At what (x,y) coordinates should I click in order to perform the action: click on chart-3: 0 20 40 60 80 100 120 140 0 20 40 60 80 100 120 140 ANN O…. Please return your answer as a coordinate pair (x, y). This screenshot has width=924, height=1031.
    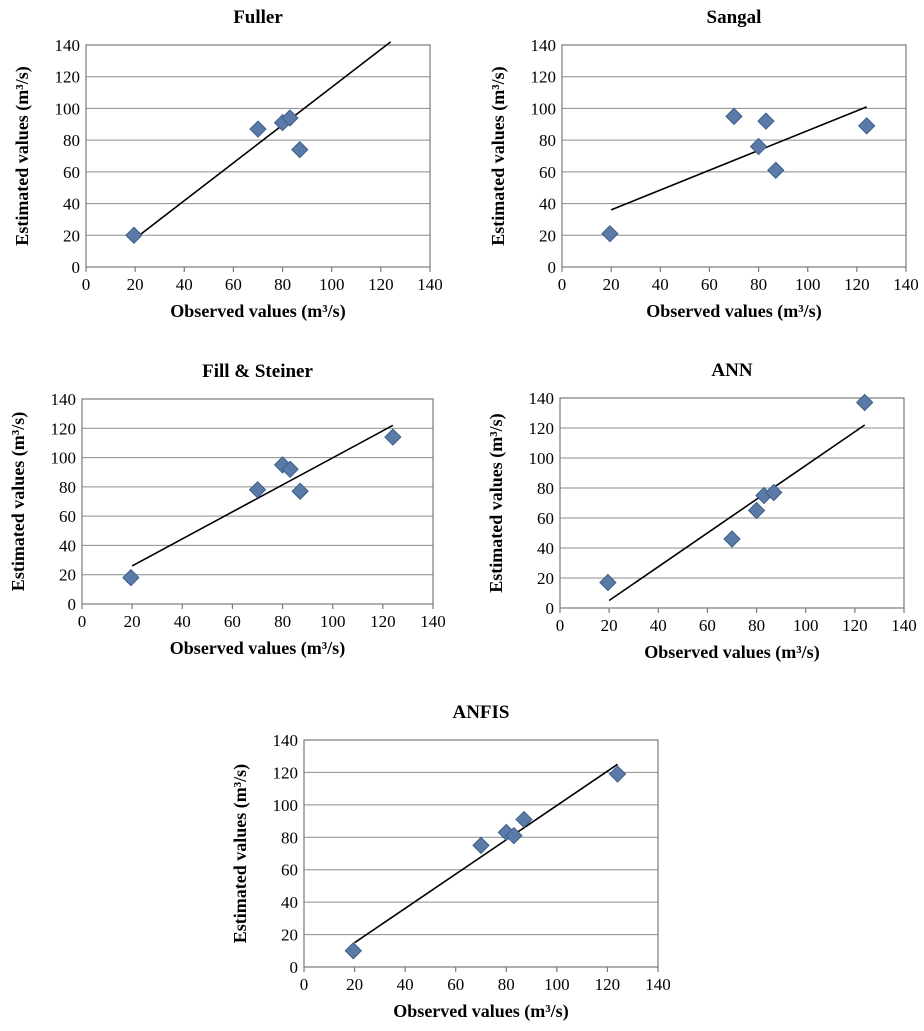
    Looking at the image, I should click on (701, 511).